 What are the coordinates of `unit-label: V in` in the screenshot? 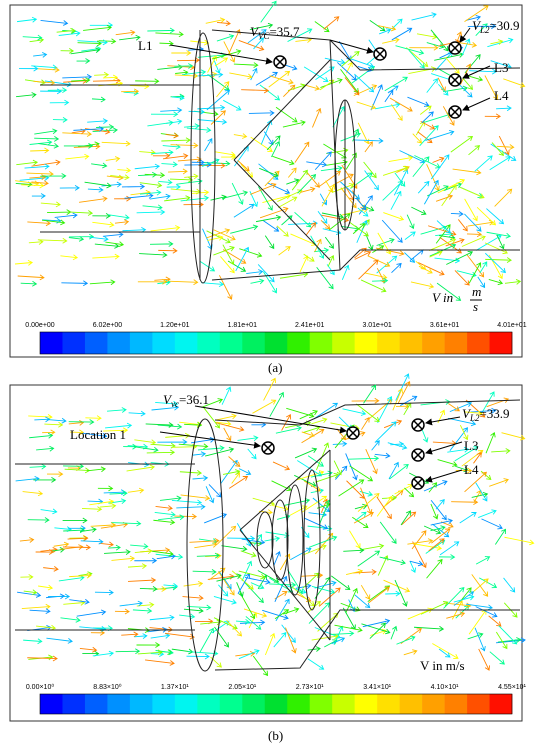 It's located at (442, 297).